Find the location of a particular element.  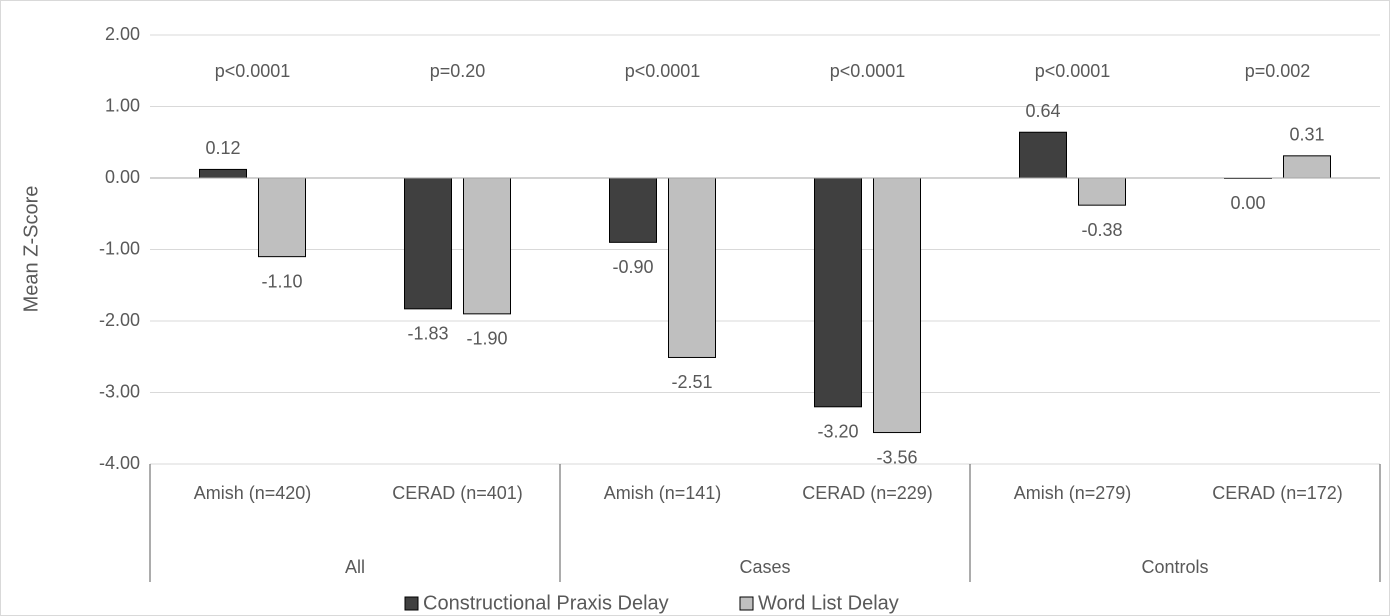

x-tick-label: Amish (n=141) is located at coordinates (663, 493).